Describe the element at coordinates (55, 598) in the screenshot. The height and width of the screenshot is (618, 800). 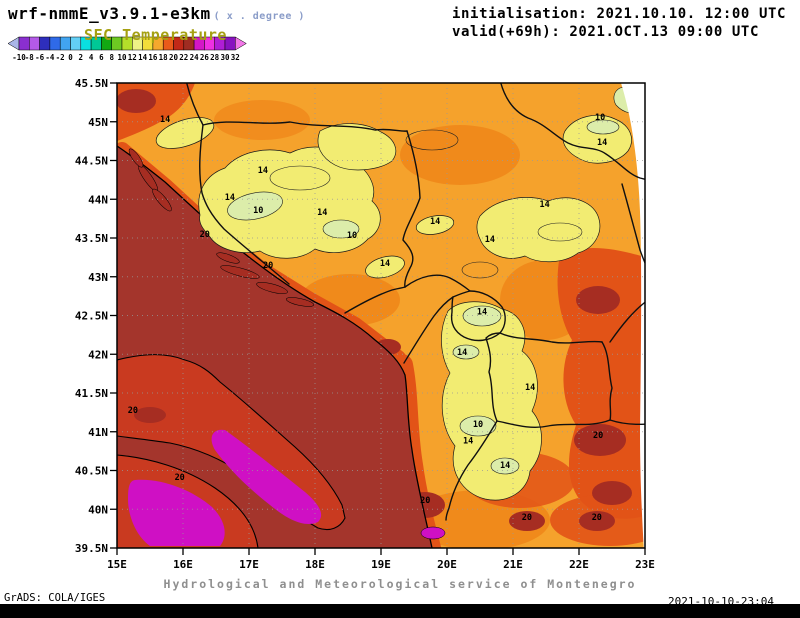
I see `grads-credit: GrADS: COLA/IGES` at that location.